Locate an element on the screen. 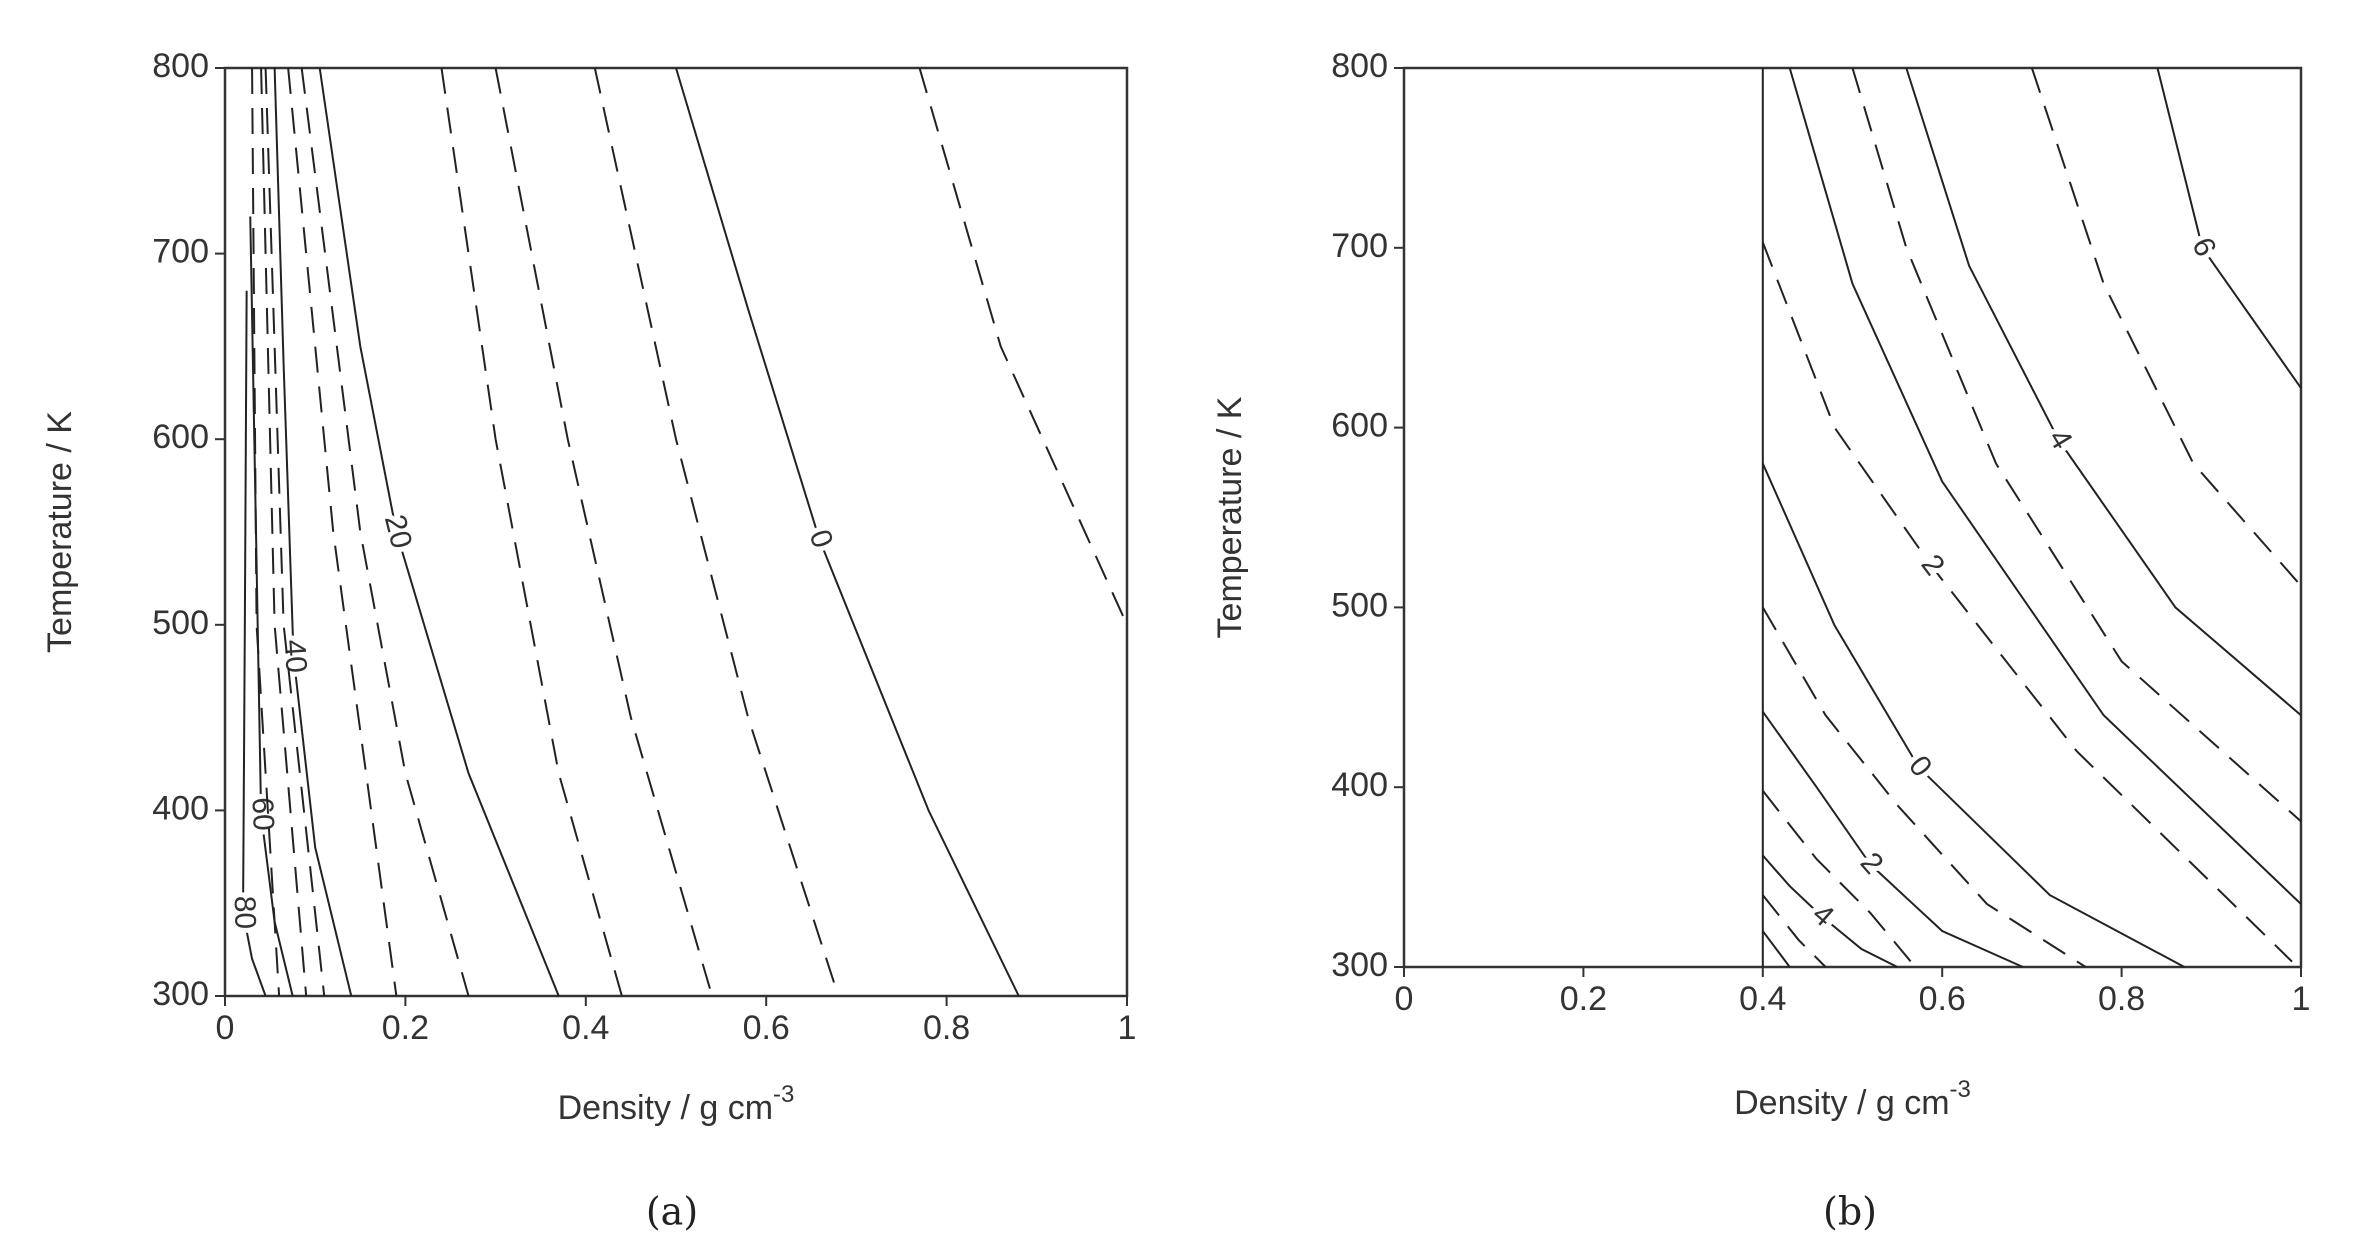 This screenshot has width=2373, height=1259. contour-label: 40 is located at coordinates (295, 656).